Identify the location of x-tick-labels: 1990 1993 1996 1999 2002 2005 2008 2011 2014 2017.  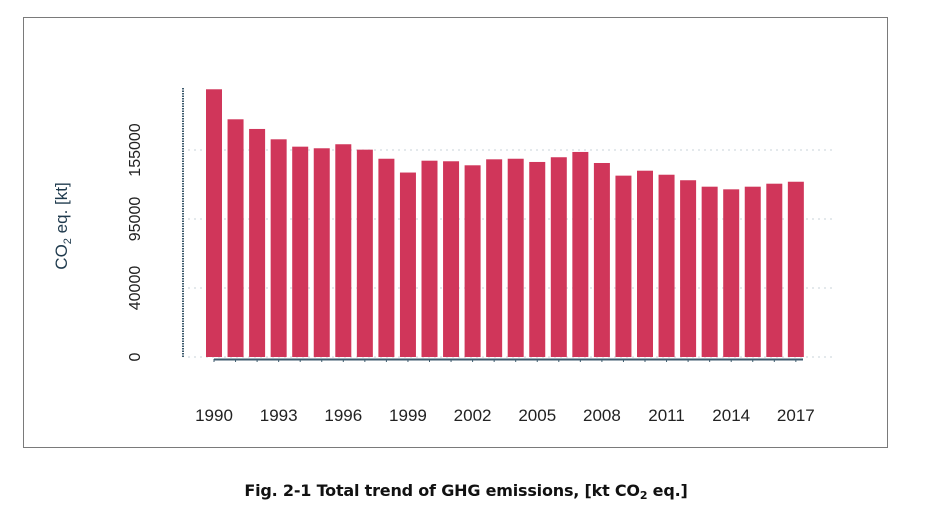
(505, 415).